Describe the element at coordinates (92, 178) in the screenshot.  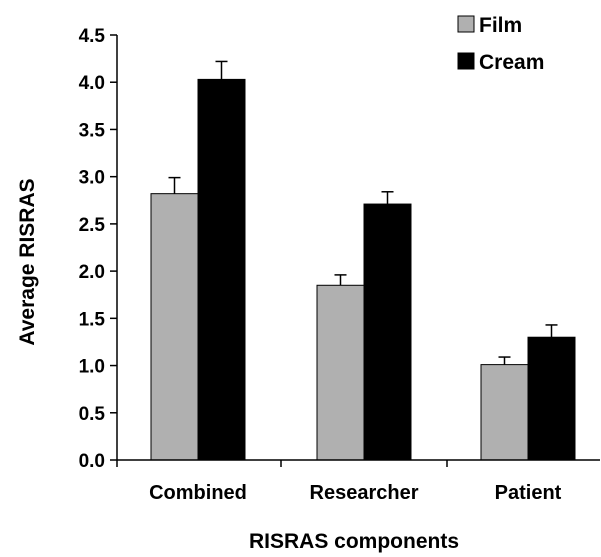
I see `y-tick-label: 3.0` at that location.